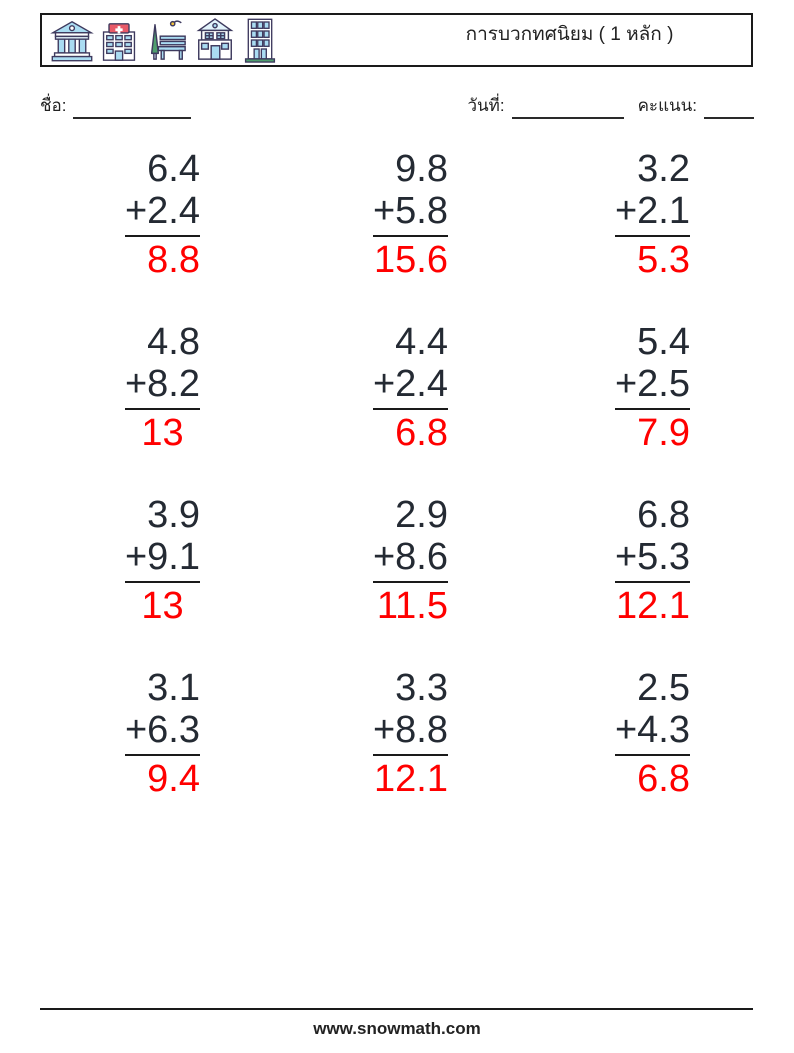 The image size is (794, 1053). I want to click on addend-top: 3.9, so click(173, 515).